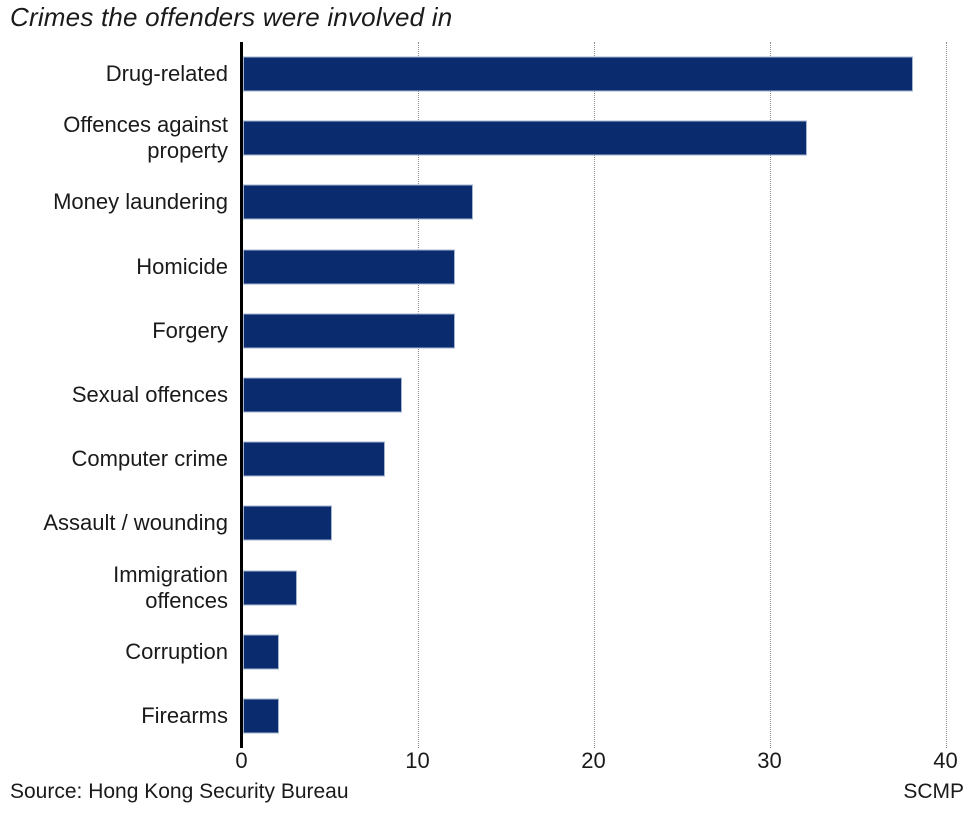 The image size is (972, 813). Describe the element at coordinates (486, 267) in the screenshot. I see `bar-row: Homicide` at that location.